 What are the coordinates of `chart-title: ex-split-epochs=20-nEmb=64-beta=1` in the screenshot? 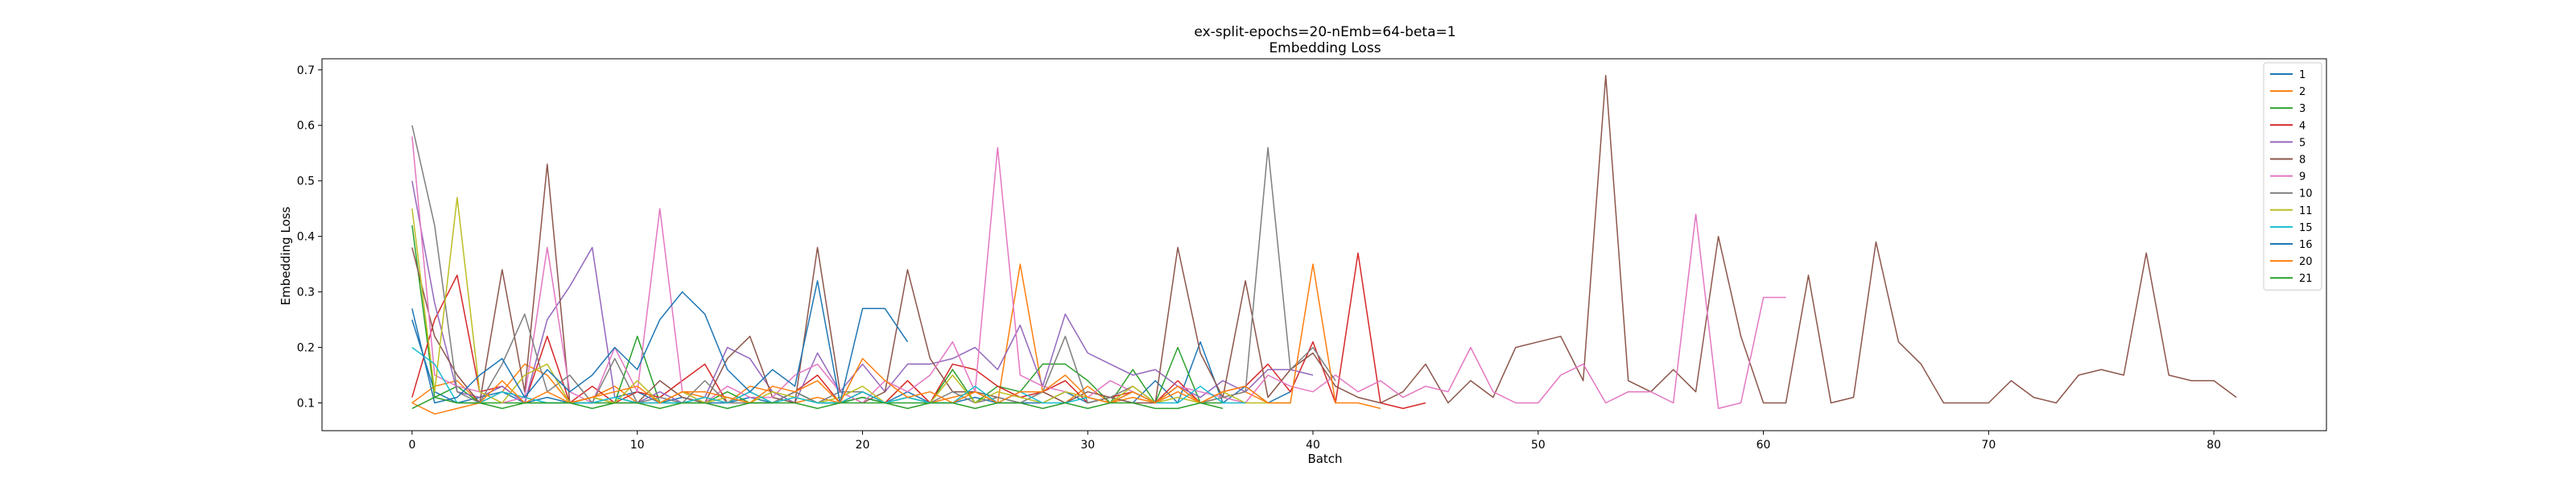 It's located at (1324, 32).